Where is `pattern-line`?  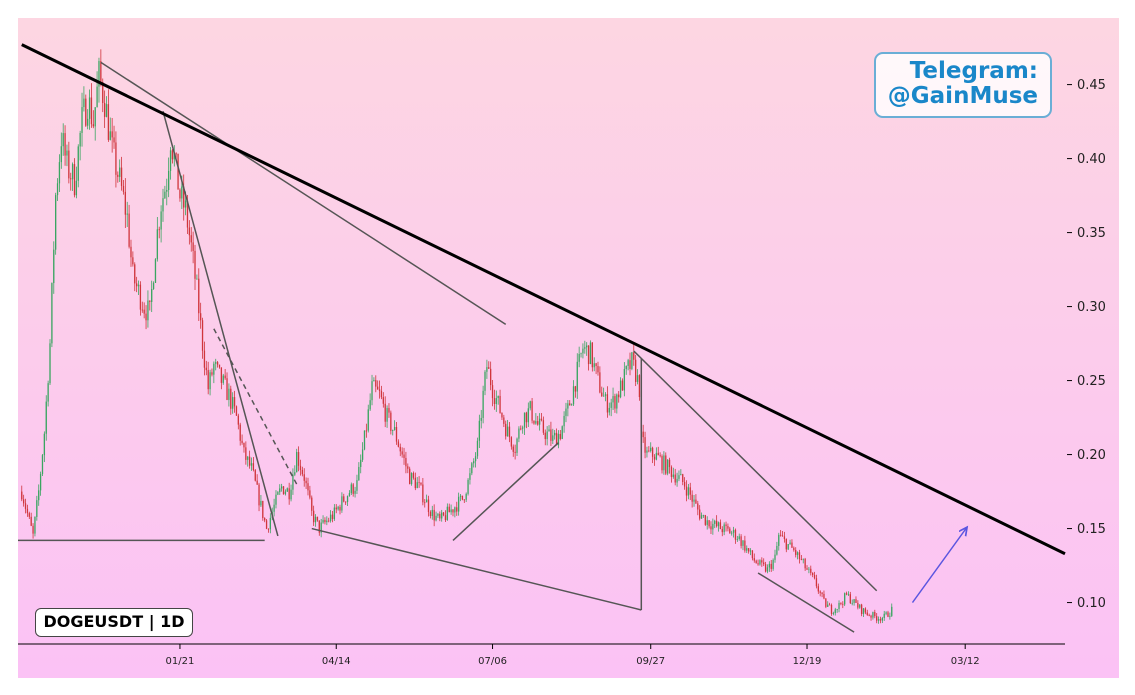 pattern-line is located at coordinates (476, 569).